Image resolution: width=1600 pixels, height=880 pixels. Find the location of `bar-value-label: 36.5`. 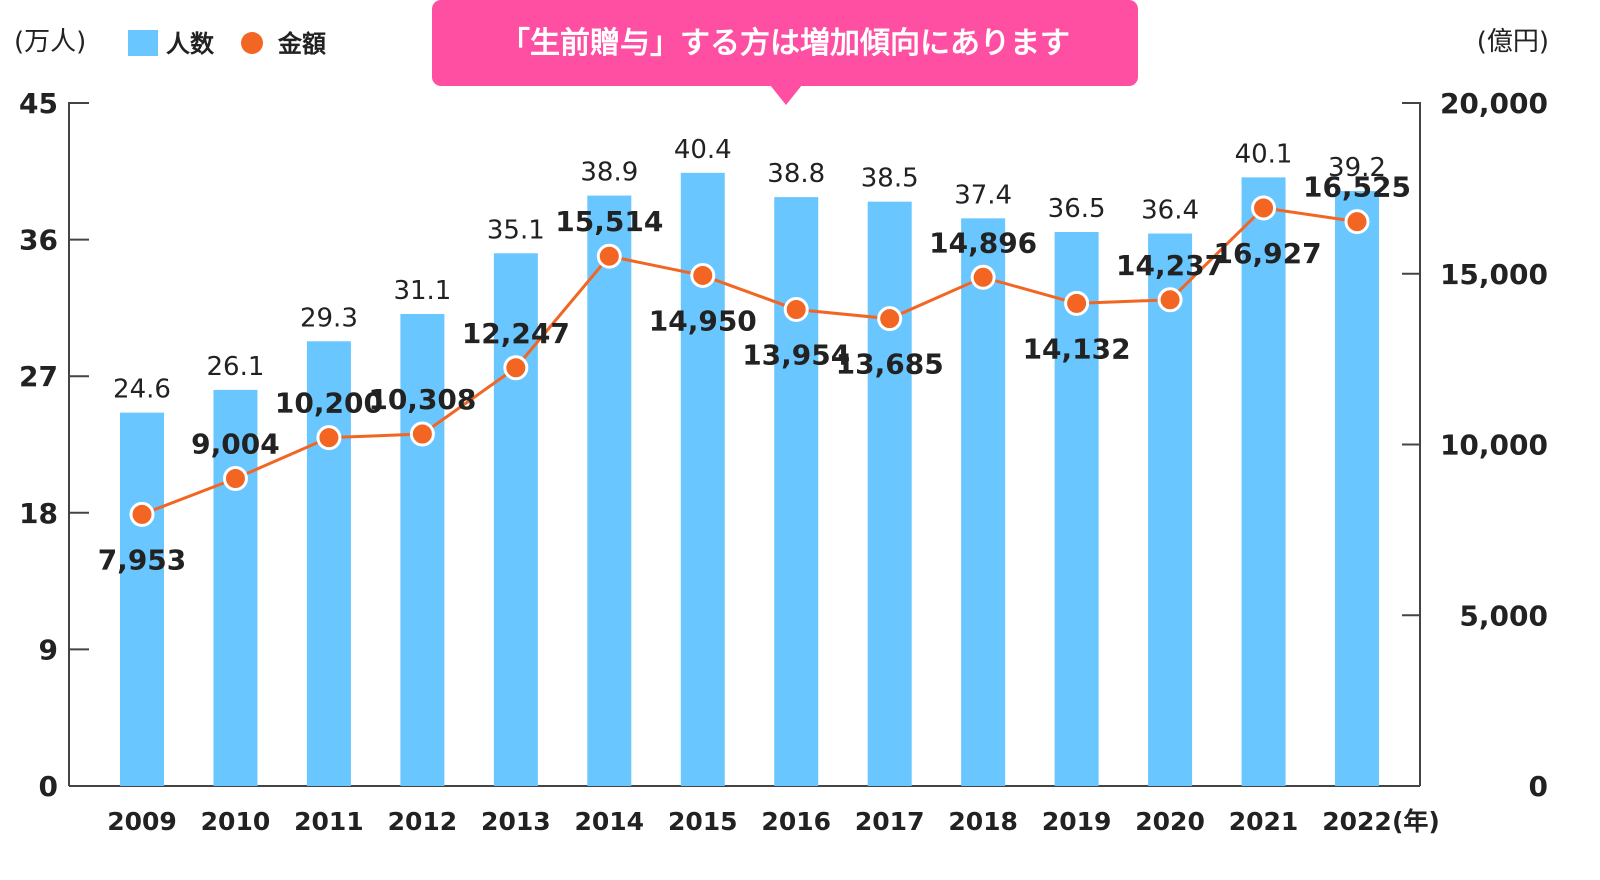

bar-value-label: 36.5 is located at coordinates (1077, 209).